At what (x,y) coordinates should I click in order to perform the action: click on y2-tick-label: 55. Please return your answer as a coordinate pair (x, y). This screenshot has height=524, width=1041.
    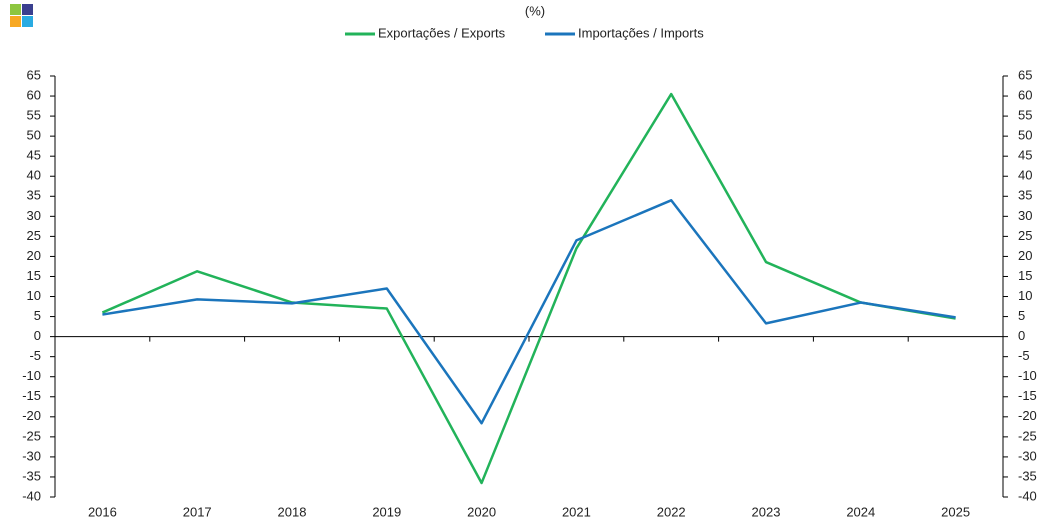
    Looking at the image, I should click on (1025, 115).